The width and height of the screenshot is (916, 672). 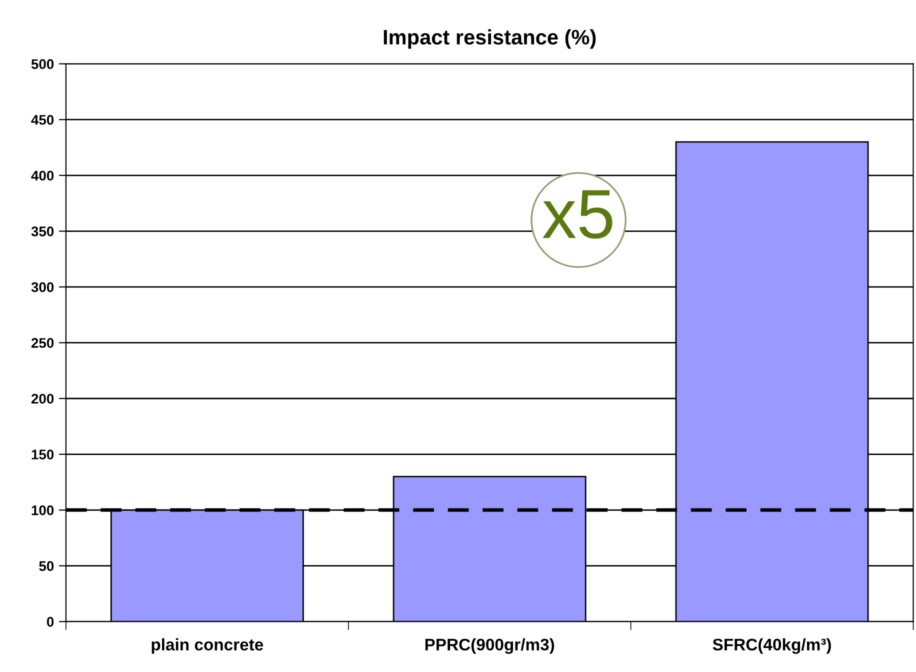 What do you see at coordinates (771, 646) in the screenshot?
I see `x-tick-label: SFRC(40kg/m³)` at bounding box center [771, 646].